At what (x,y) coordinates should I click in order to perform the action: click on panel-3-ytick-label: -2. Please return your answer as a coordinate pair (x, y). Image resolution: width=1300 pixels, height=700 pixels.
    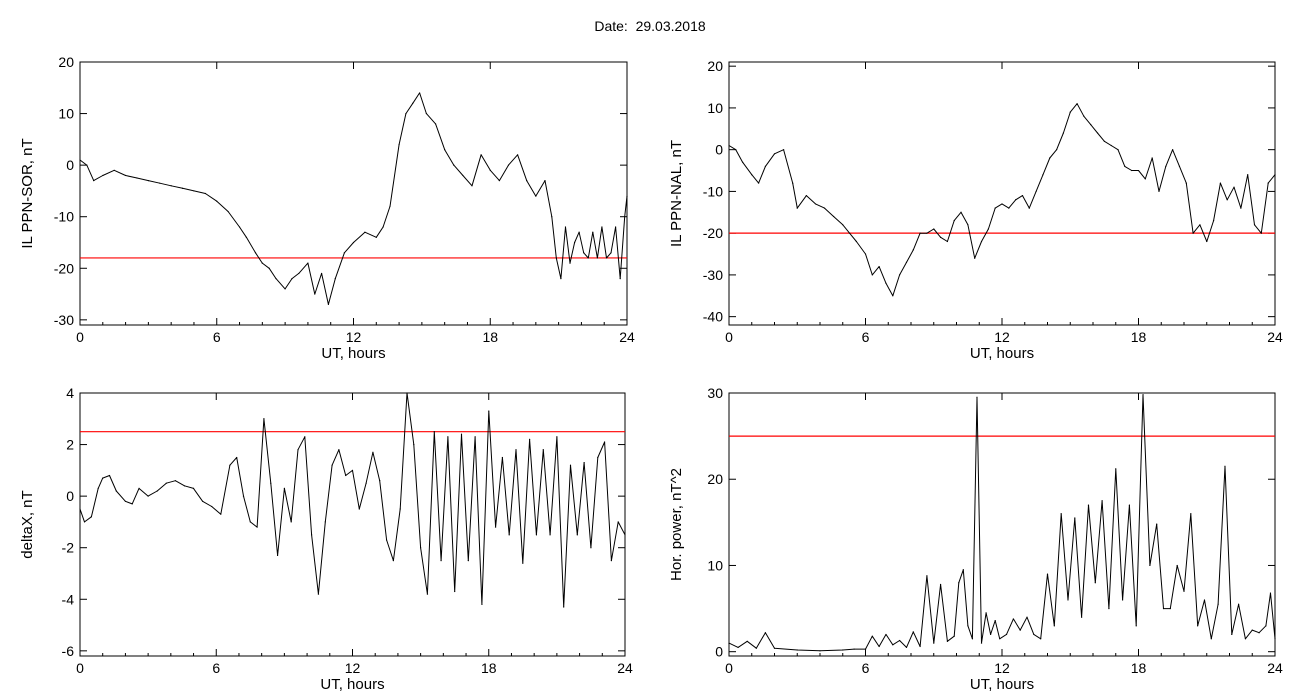
    Looking at the image, I should click on (68, 548).